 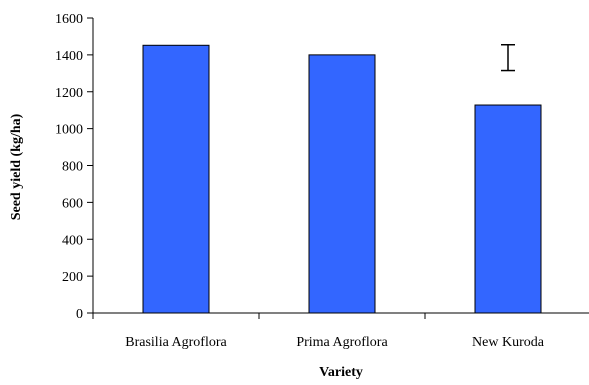 I want to click on y-tick-label: 1000, so click(x=69, y=130).